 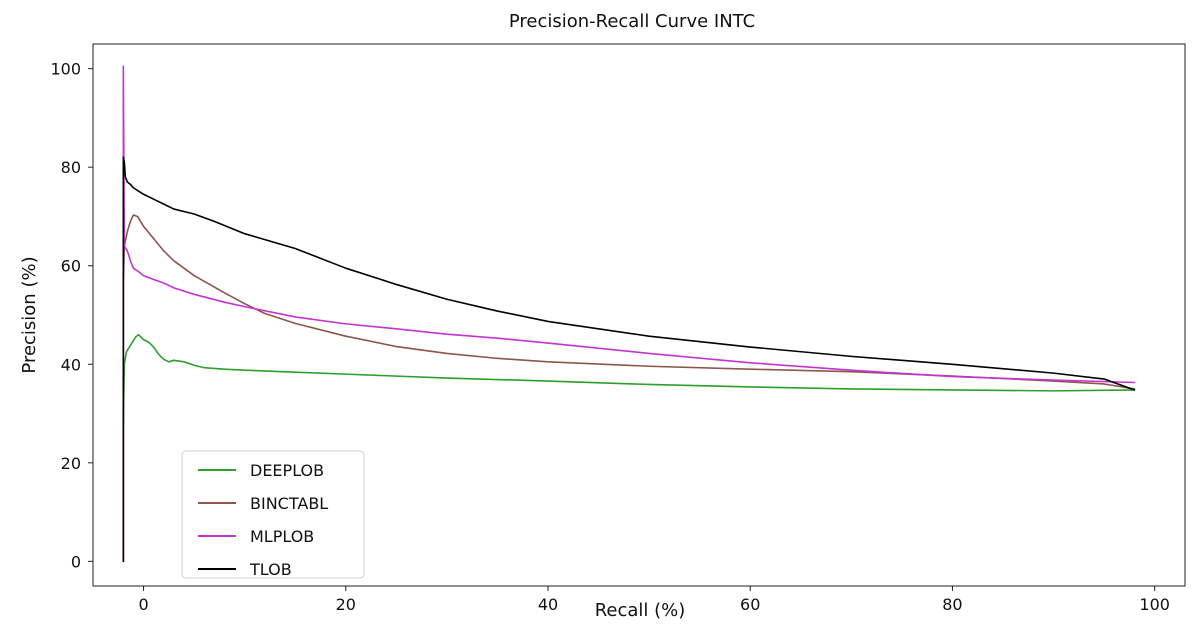 What do you see at coordinates (952, 604) in the screenshot?
I see `x-tick-label: 80` at bounding box center [952, 604].